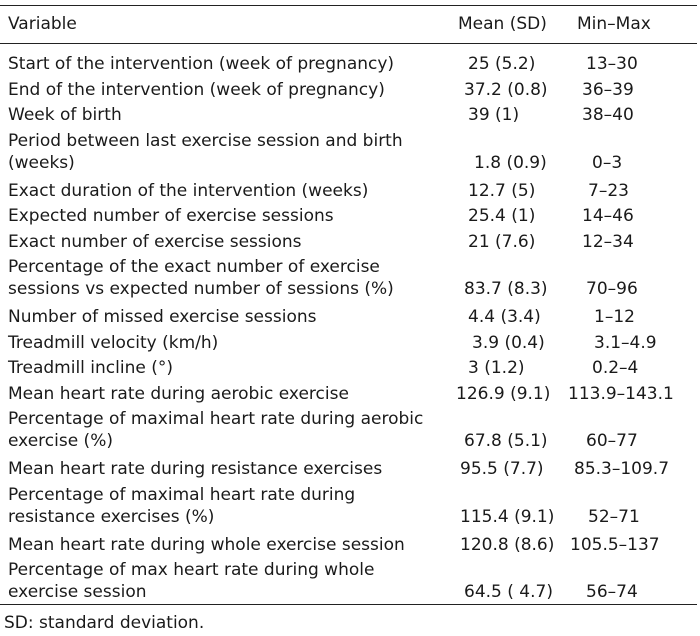 The image size is (700, 636). Describe the element at coordinates (612, 441) in the screenshot. I see `row-min-max: 60–77` at that location.